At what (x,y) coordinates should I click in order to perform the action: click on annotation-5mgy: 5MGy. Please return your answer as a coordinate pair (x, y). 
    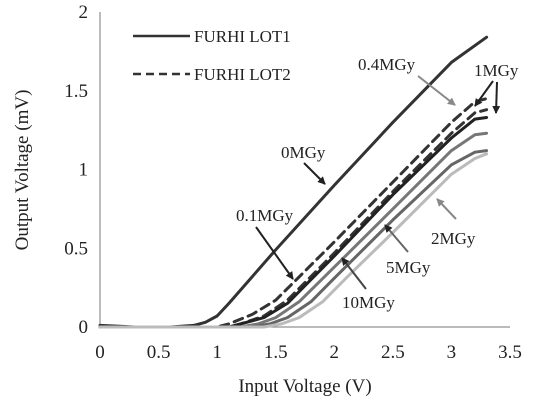
    Looking at the image, I should click on (408, 267).